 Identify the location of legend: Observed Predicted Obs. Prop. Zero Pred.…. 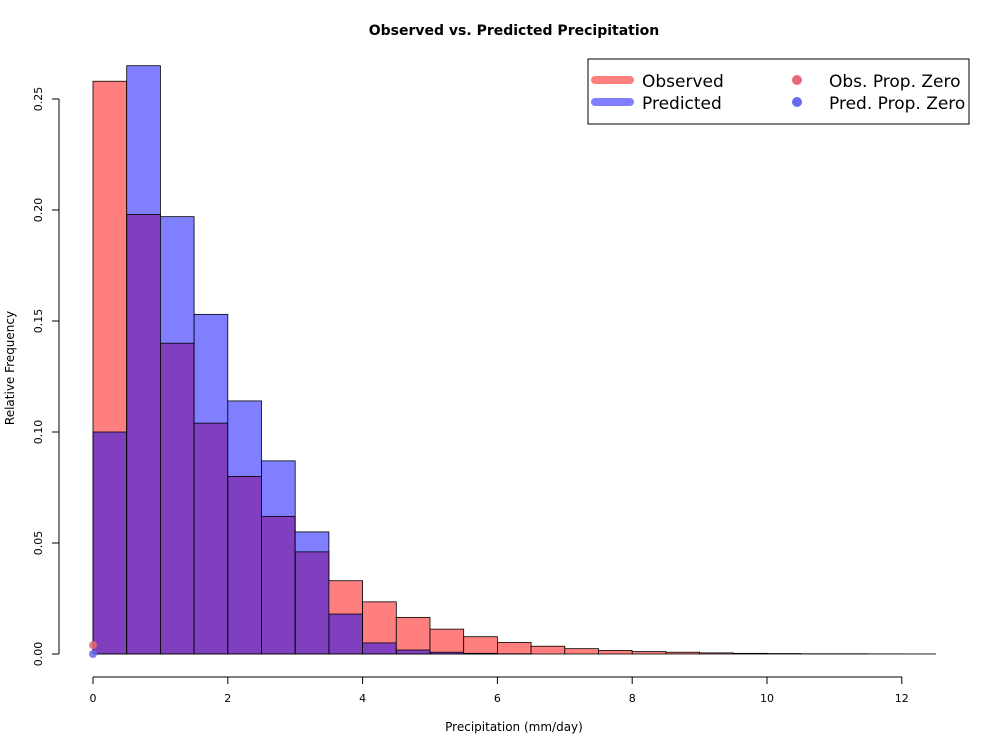
(778, 91).